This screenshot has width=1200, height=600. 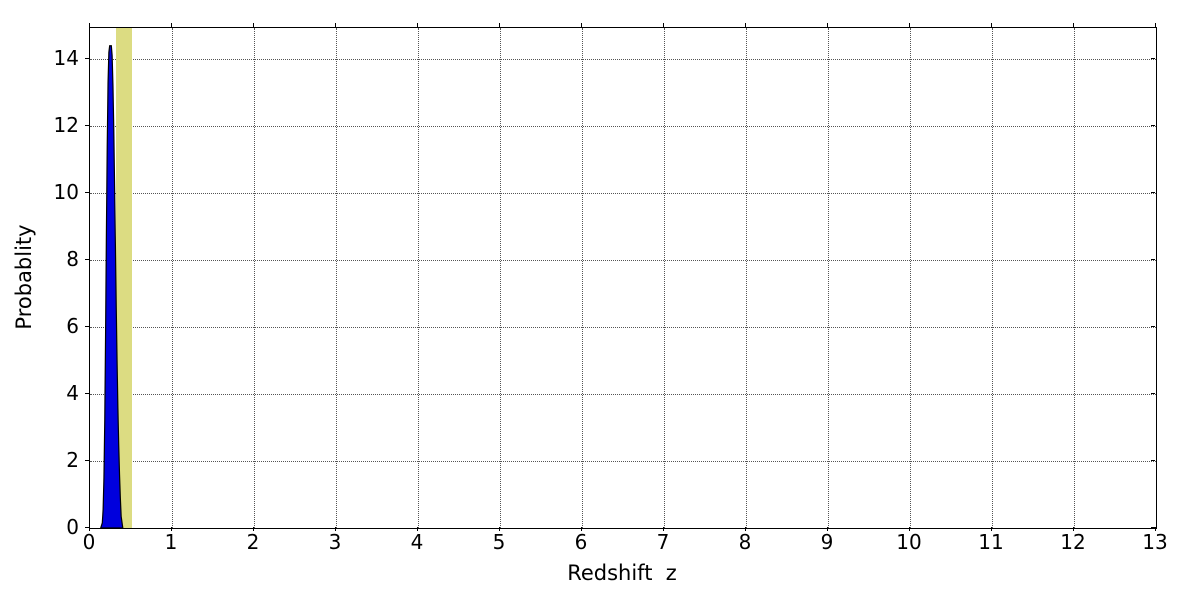 What do you see at coordinates (171, 542) in the screenshot?
I see `x-tick-label: 1` at bounding box center [171, 542].